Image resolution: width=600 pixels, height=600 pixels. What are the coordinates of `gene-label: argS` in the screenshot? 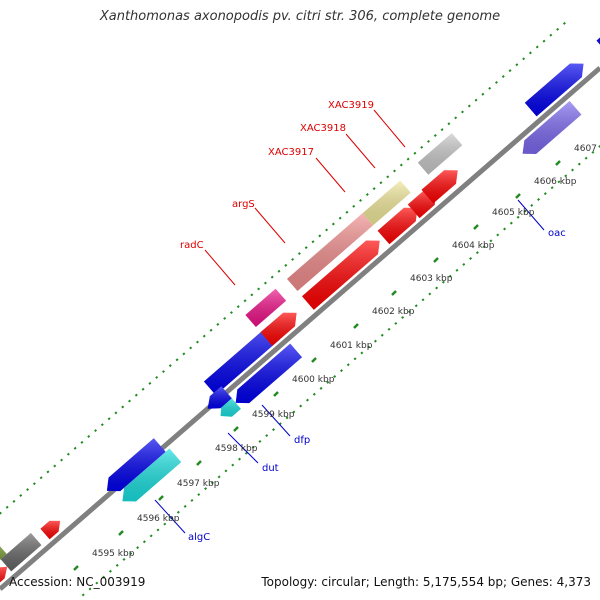 It's located at (243, 204).